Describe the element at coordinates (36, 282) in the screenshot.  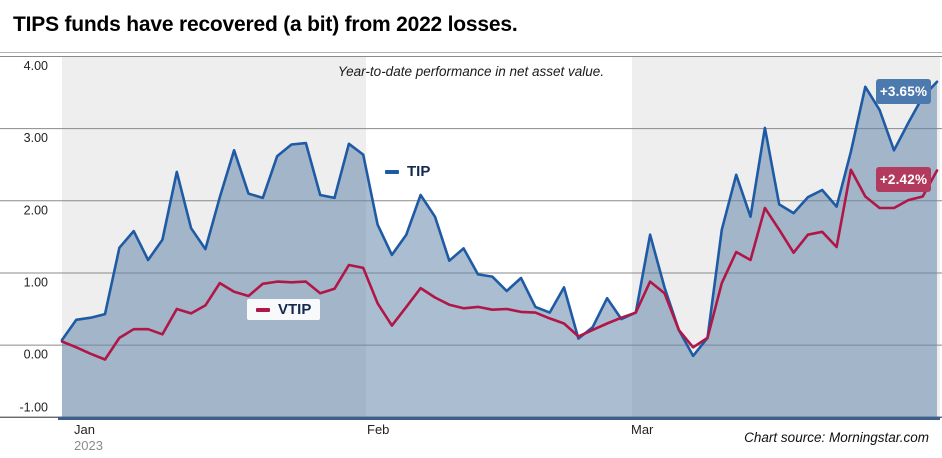
I see `y-axis-label: 1.00` at that location.